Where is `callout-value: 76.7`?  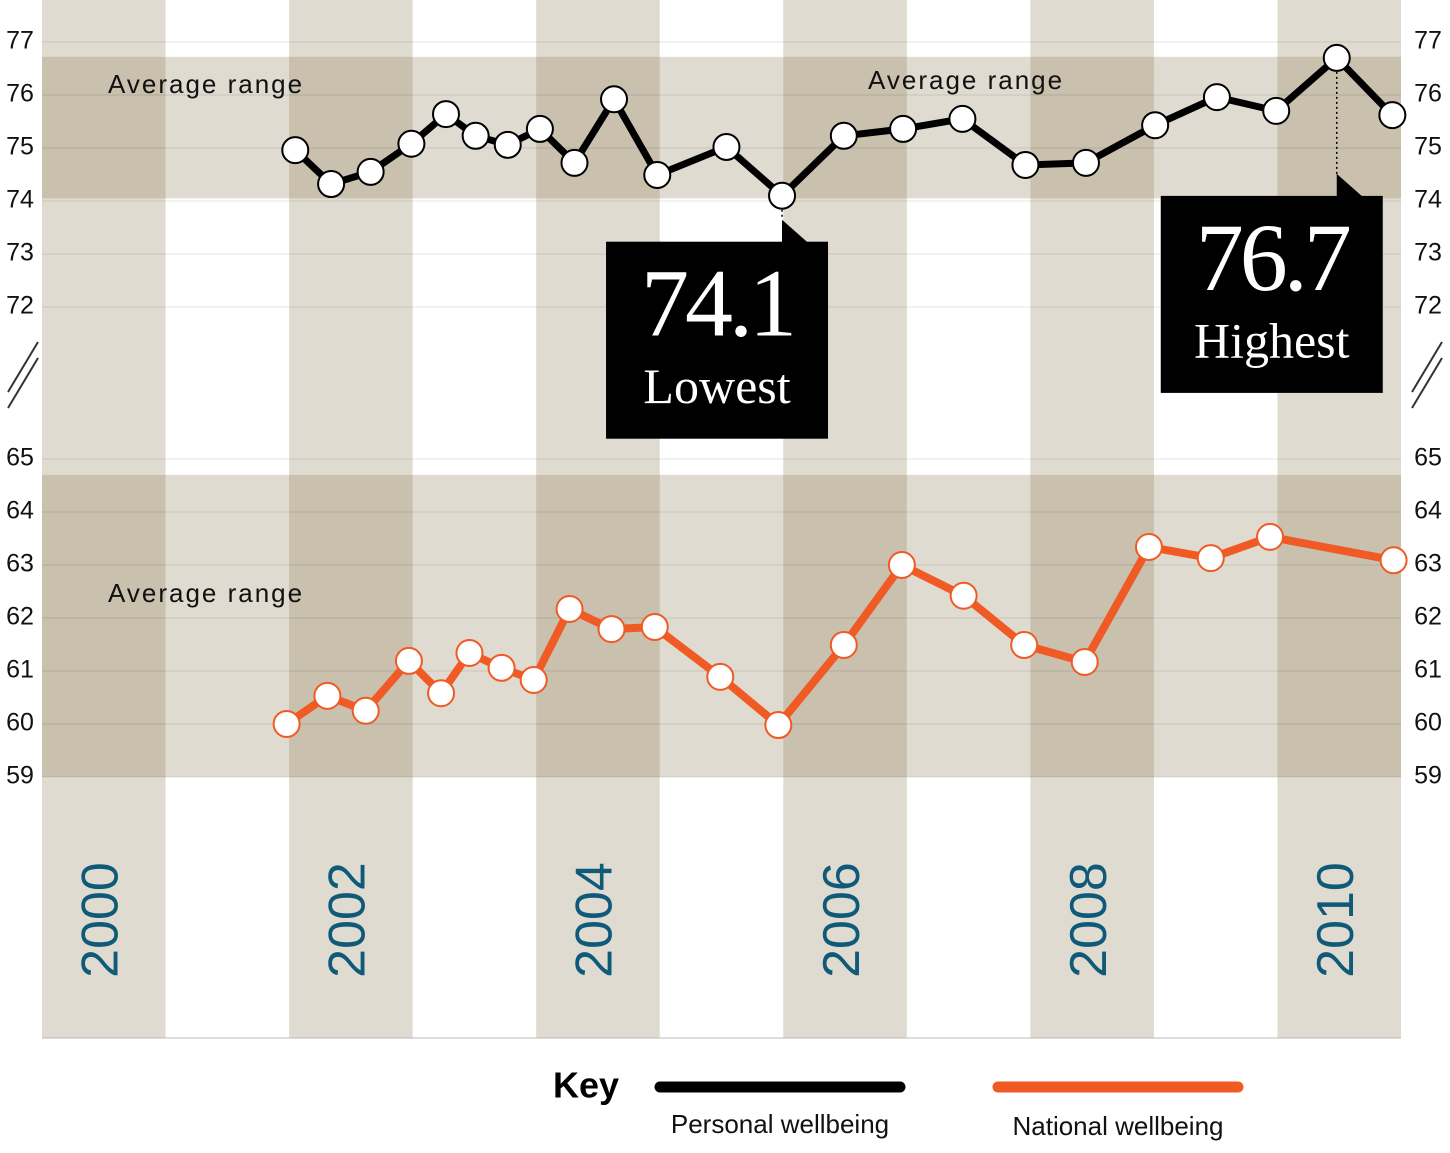
callout-value: 76.7 is located at coordinates (1273, 257).